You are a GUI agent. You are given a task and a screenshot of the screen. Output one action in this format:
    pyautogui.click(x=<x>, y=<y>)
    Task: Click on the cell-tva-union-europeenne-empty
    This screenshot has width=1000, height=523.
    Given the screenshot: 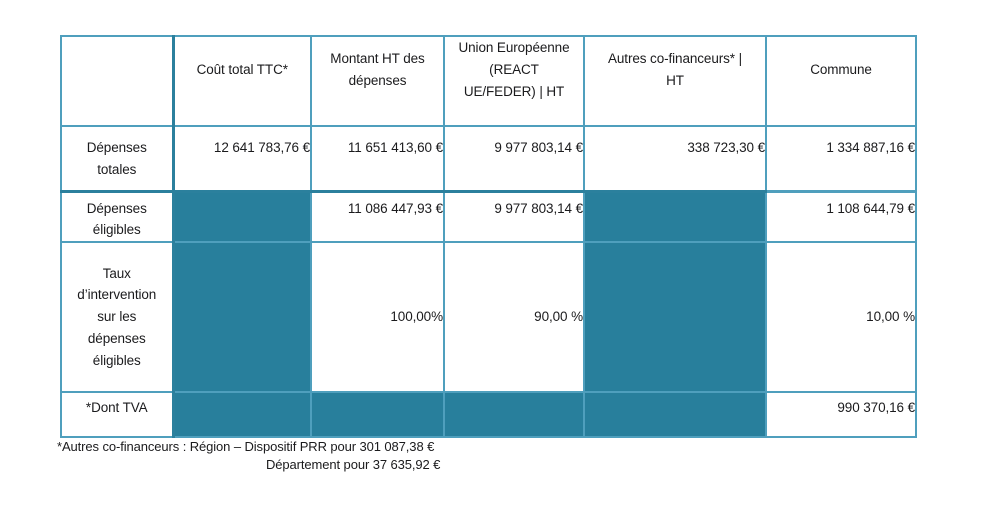 What is the action you would take?
    pyautogui.click(x=514, y=415)
    